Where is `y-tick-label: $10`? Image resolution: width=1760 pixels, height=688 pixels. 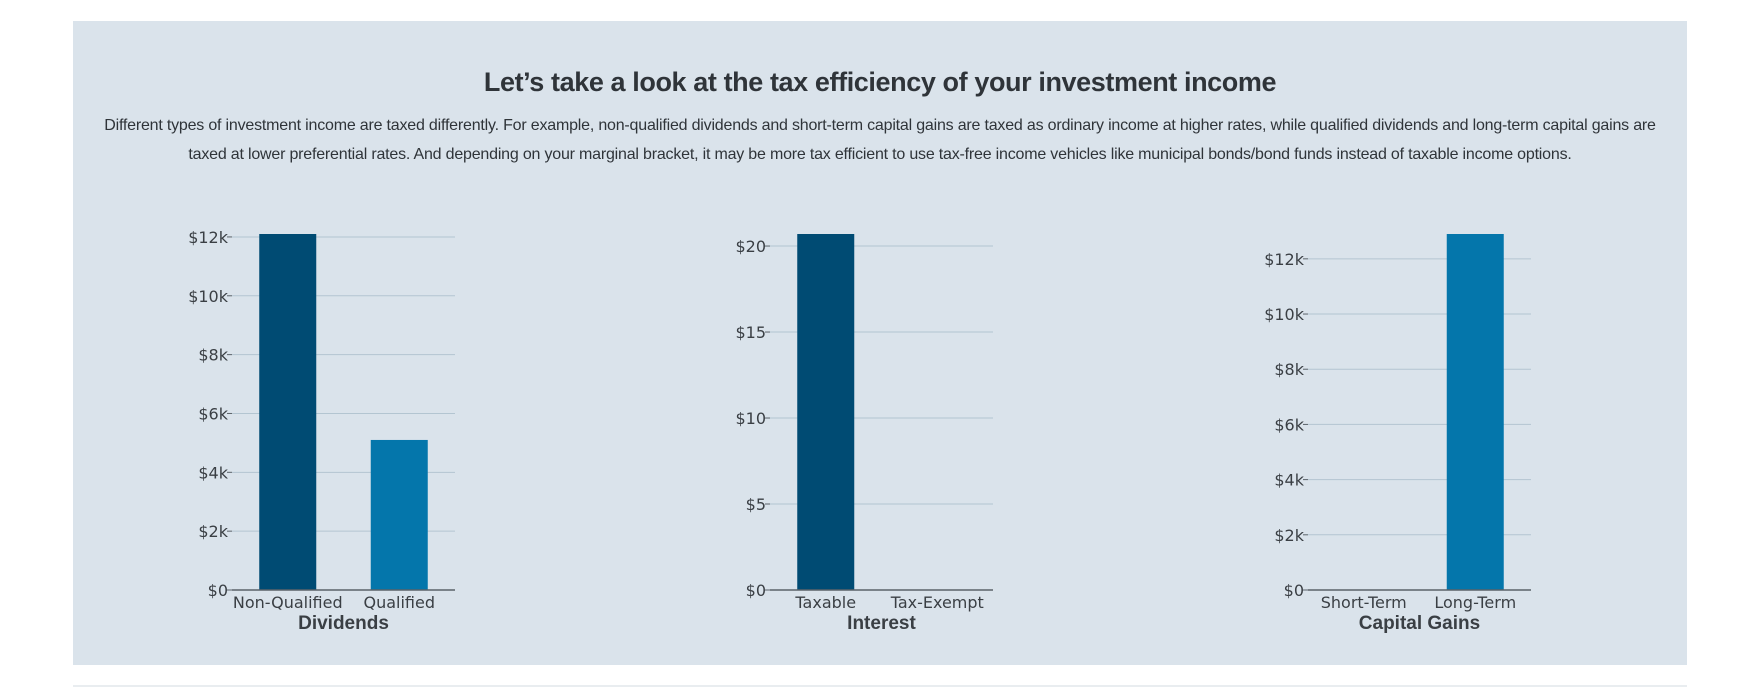
y-tick-label: $10 is located at coordinates (750, 418).